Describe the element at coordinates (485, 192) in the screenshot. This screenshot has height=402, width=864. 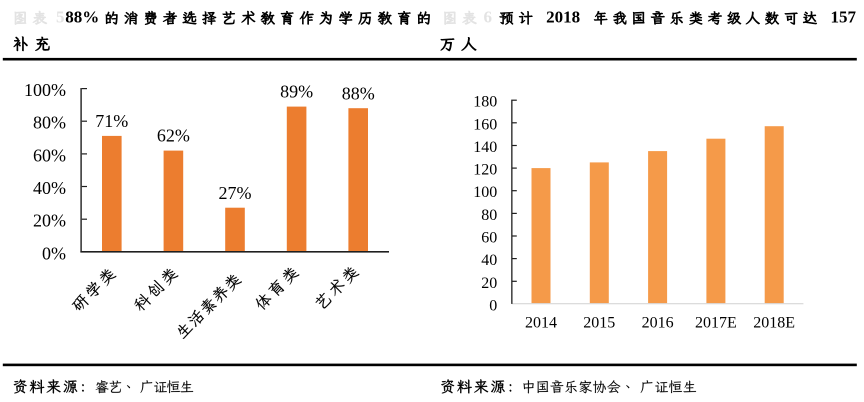
I see `svg-text: 100` at that location.